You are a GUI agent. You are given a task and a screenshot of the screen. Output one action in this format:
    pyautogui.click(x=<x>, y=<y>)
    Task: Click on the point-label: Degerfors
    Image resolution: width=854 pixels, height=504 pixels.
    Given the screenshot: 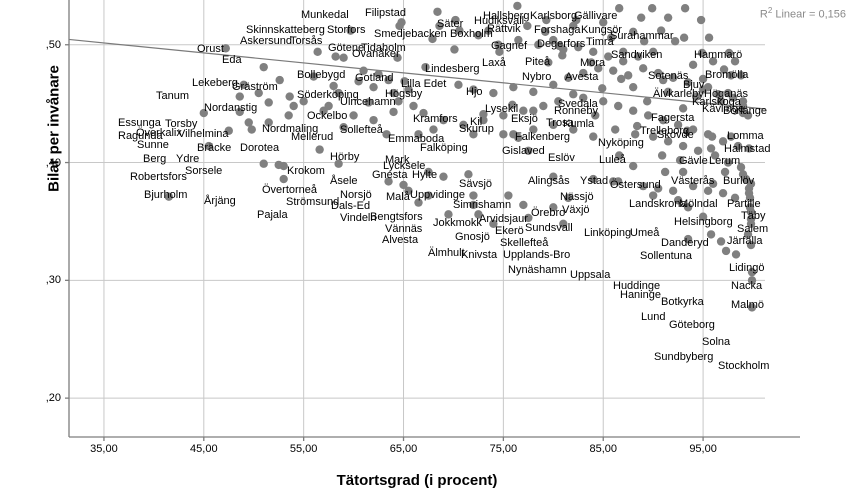 What is the action you would take?
    pyautogui.click(x=561, y=44)
    